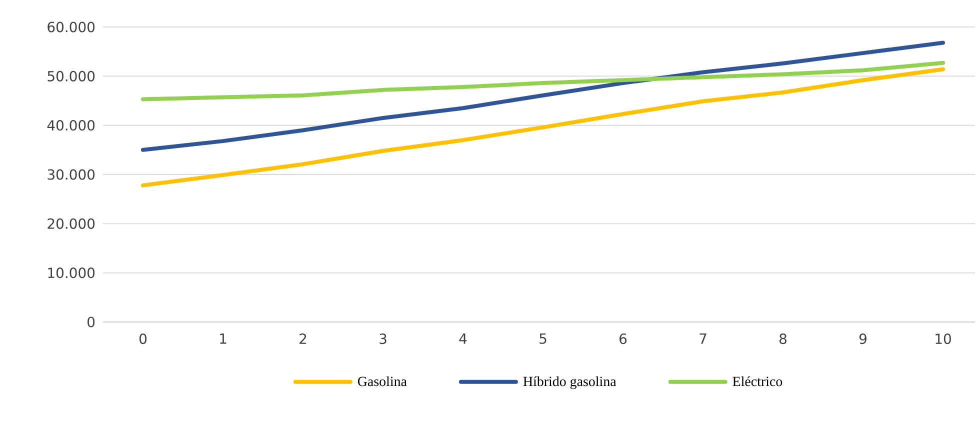 The height and width of the screenshot is (423, 979). Describe the element at coordinates (383, 339) in the screenshot. I see `x-tick-label: 3` at that location.